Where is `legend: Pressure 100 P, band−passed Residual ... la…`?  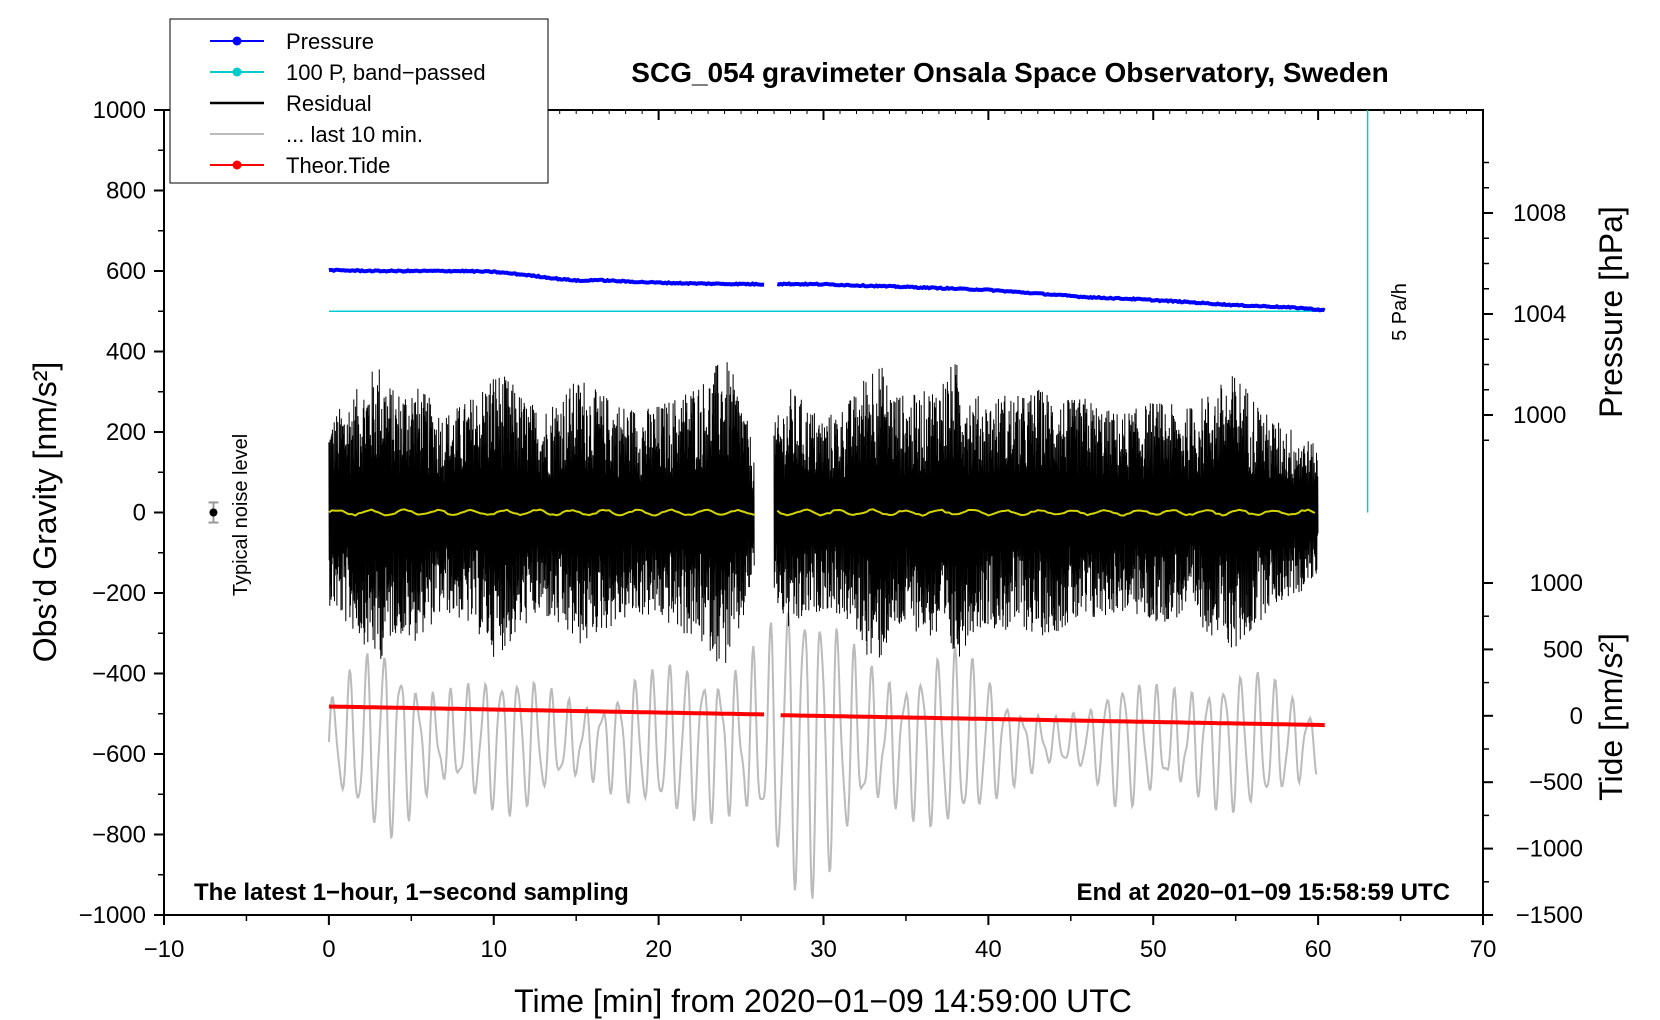 legend: Pressure 100 P, band−passed Residual ... la… is located at coordinates (359, 101).